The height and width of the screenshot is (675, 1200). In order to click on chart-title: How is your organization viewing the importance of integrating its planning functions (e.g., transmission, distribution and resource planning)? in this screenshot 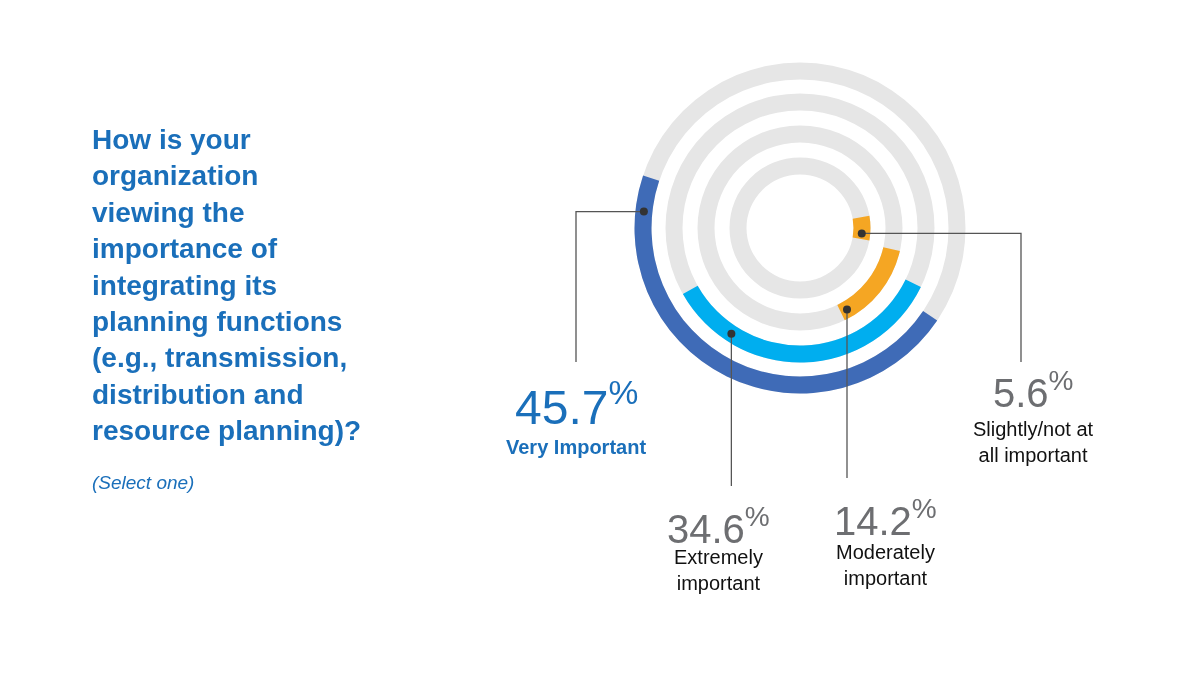, I will do `click(227, 285)`.